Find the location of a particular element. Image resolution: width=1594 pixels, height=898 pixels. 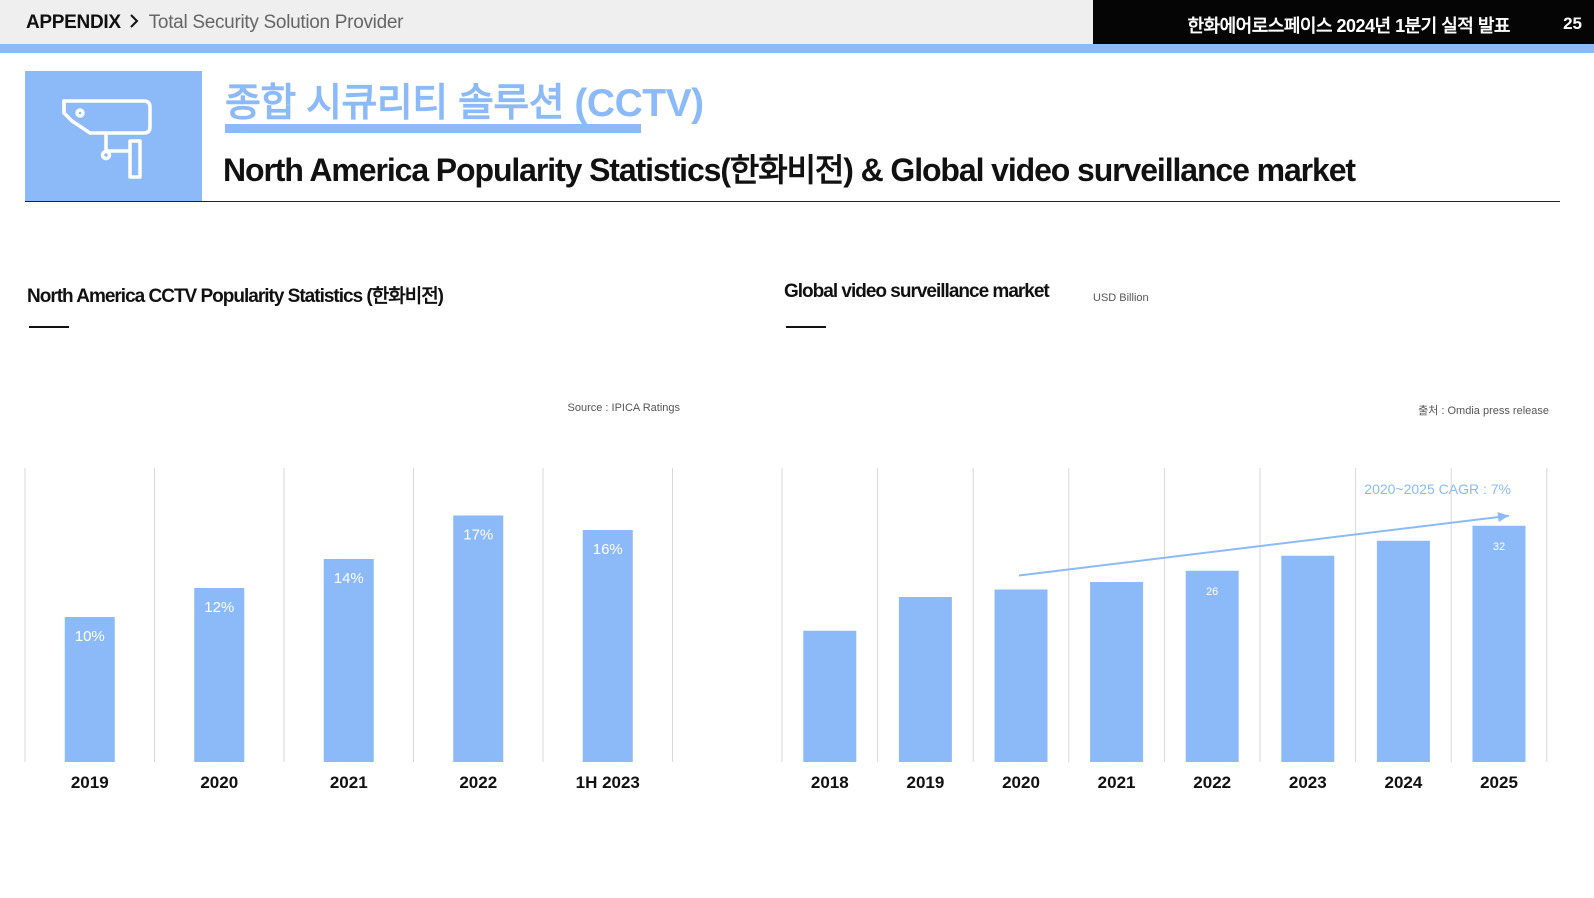

left-tick-label: 2020 is located at coordinates (219, 782).